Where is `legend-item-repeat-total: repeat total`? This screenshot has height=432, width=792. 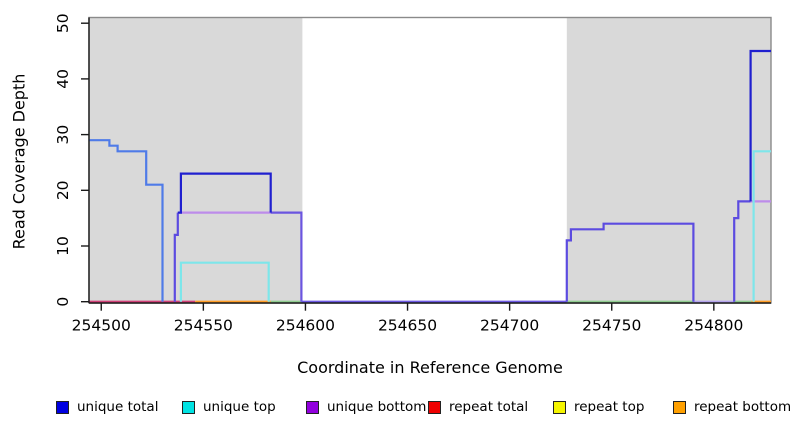 legend-item-repeat-total: repeat total is located at coordinates (478, 407).